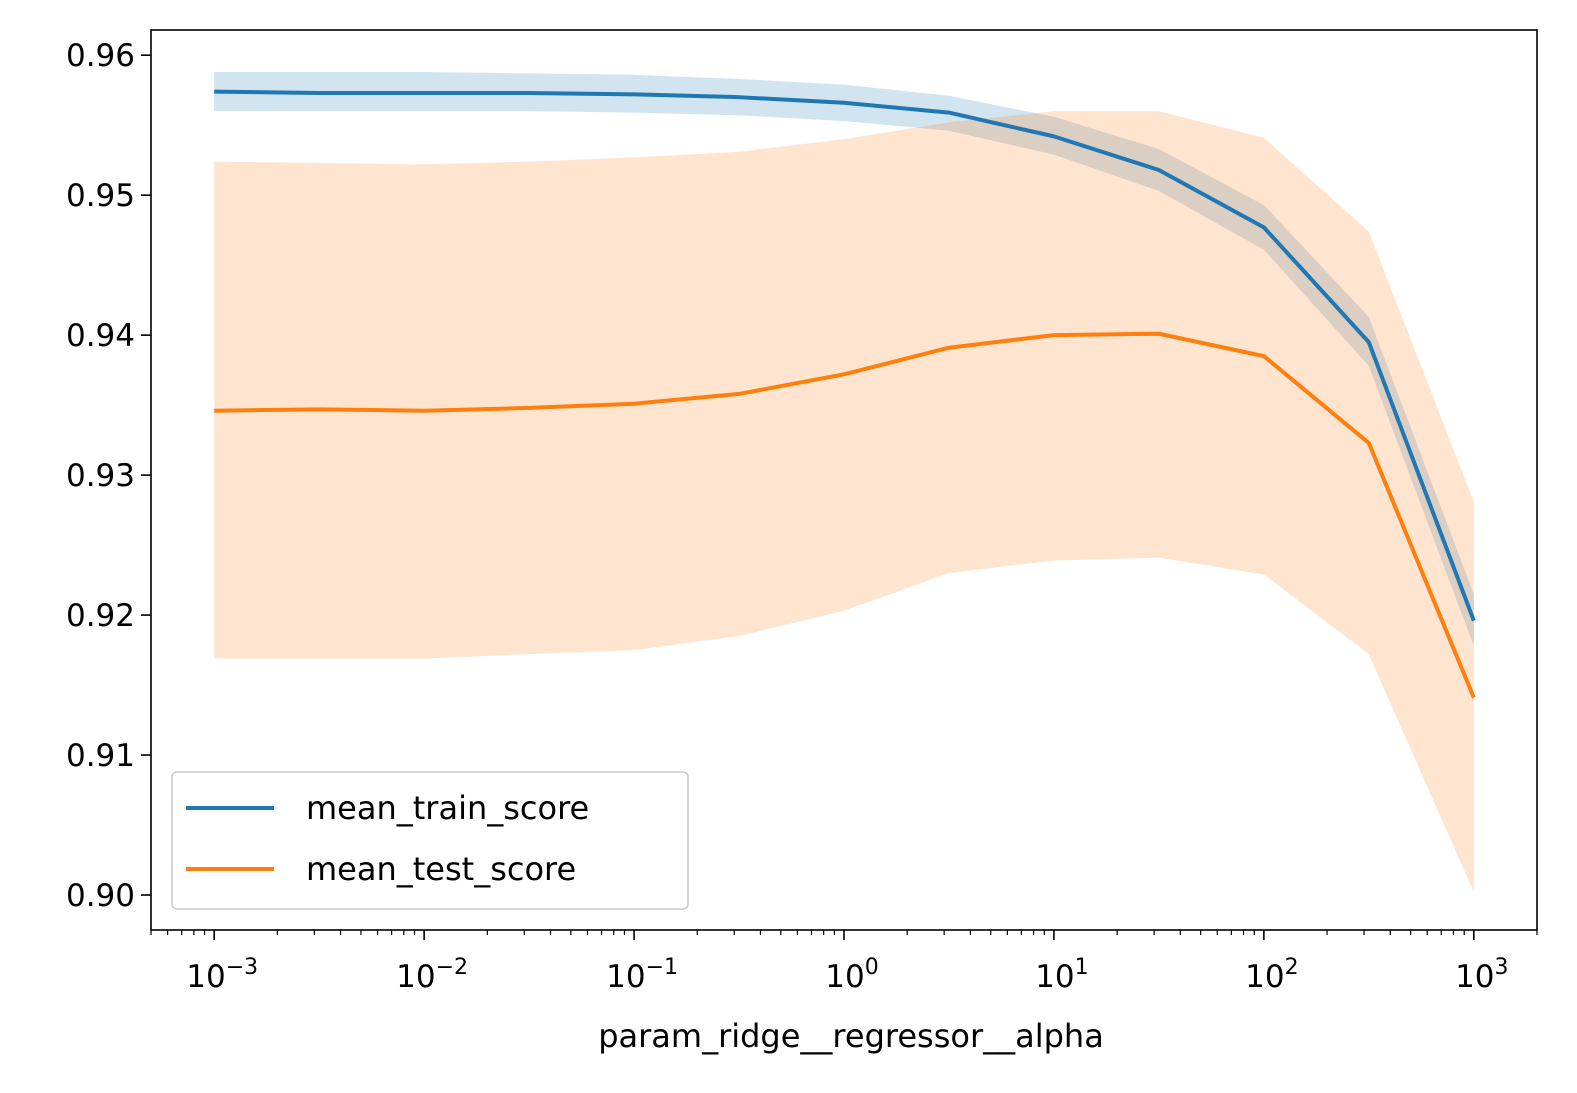 The height and width of the screenshot is (1093, 1577). Describe the element at coordinates (447, 808) in the screenshot. I see `legend-label-mean-train-score: mean_train_score` at that location.